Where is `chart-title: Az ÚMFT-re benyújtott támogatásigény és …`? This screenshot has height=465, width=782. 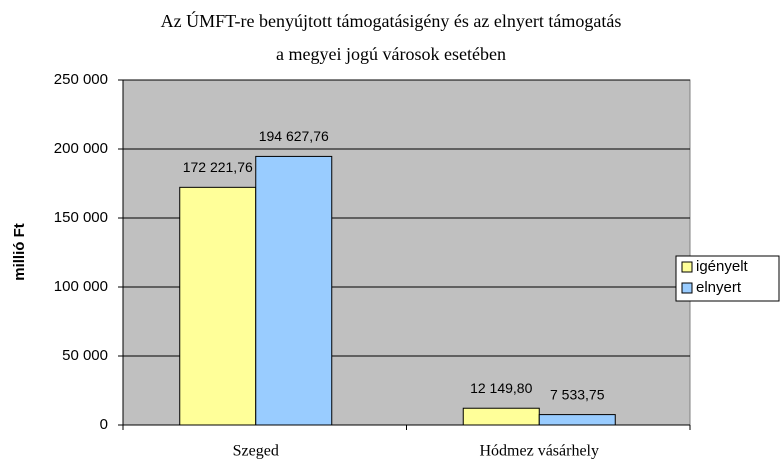 chart-title: Az ÚMFT-re benyújtott támogatásigény és … is located at coordinates (391, 20).